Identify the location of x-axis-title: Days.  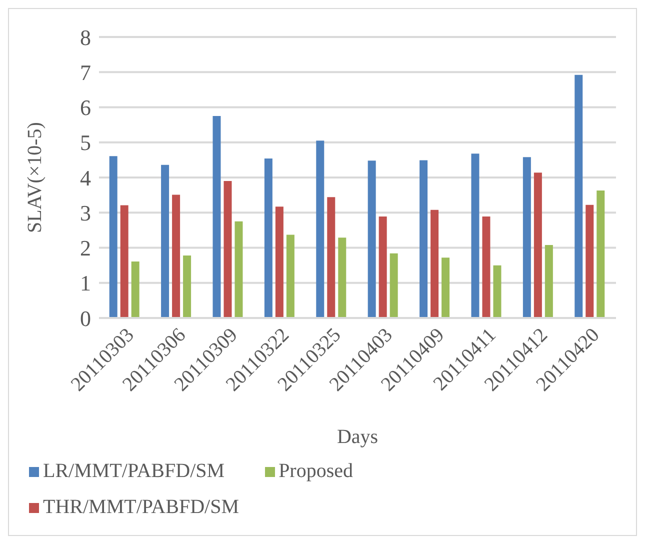
(357, 437).